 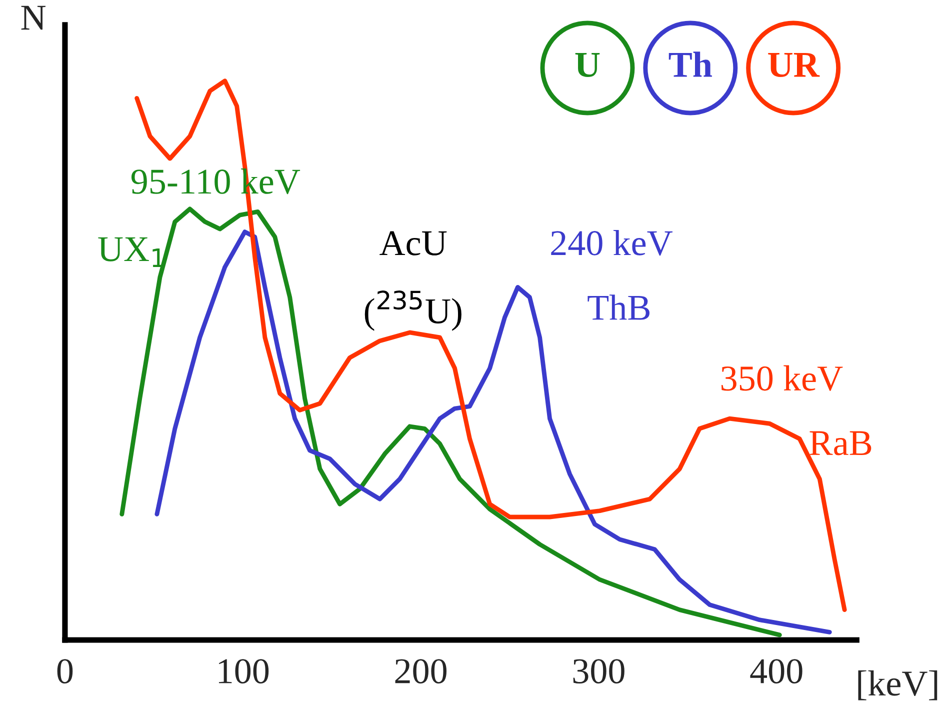 What do you see at coordinates (619, 307) in the screenshot?
I see `annotation: ThB` at bounding box center [619, 307].